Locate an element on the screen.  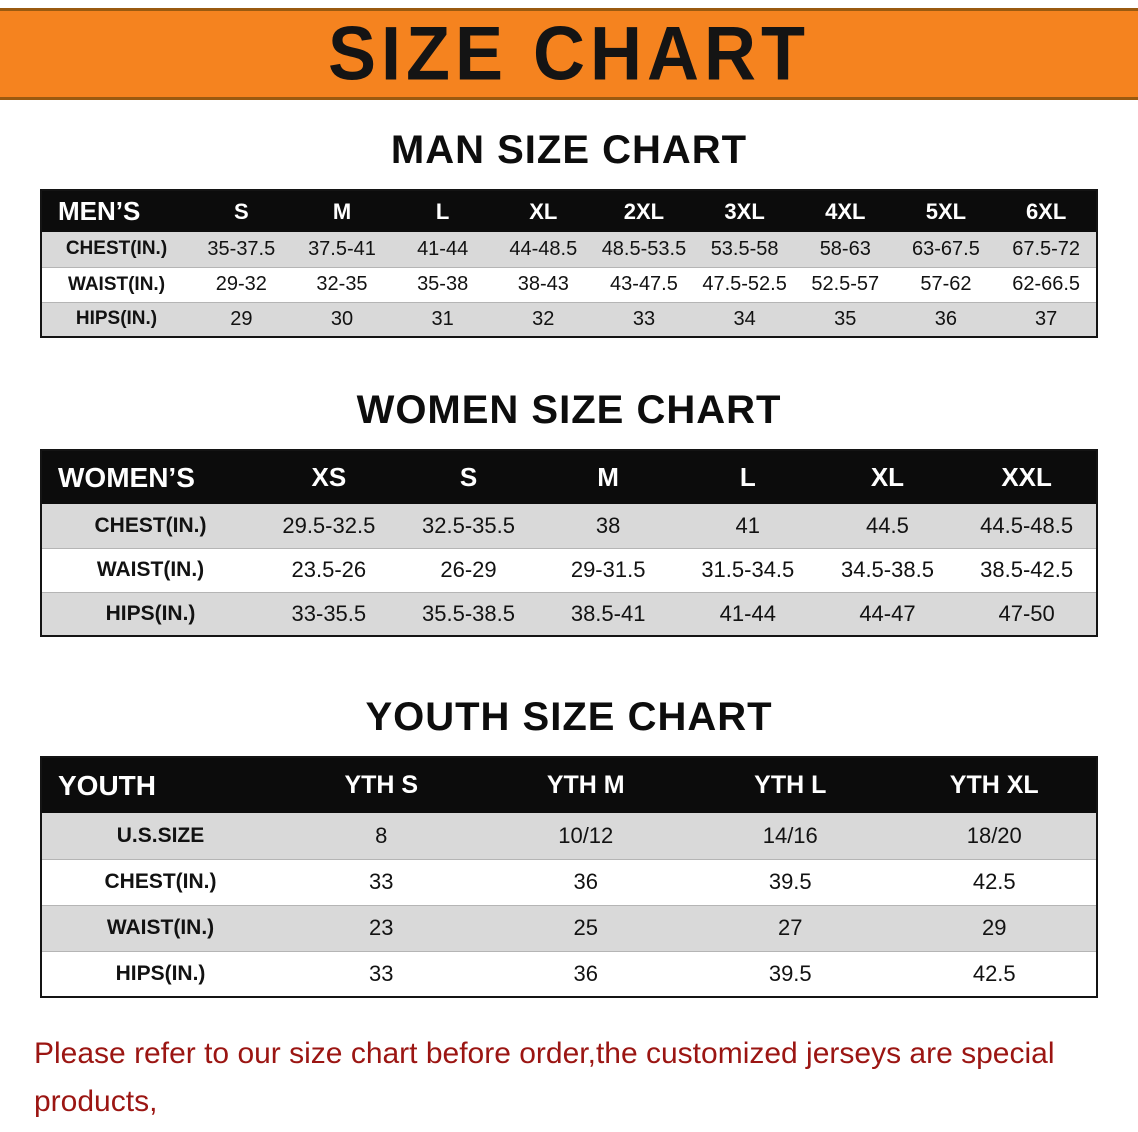
size-value-cell: 43-47.5 is located at coordinates (644, 284).